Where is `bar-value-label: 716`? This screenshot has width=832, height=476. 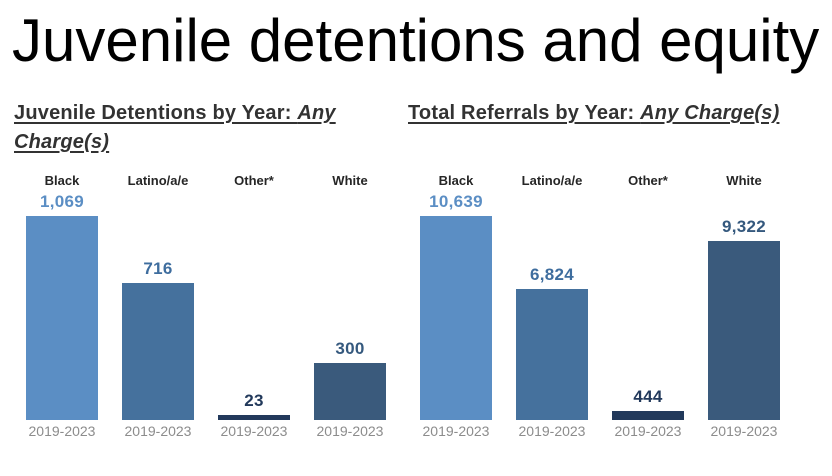 bar-value-label: 716 is located at coordinates (158, 268).